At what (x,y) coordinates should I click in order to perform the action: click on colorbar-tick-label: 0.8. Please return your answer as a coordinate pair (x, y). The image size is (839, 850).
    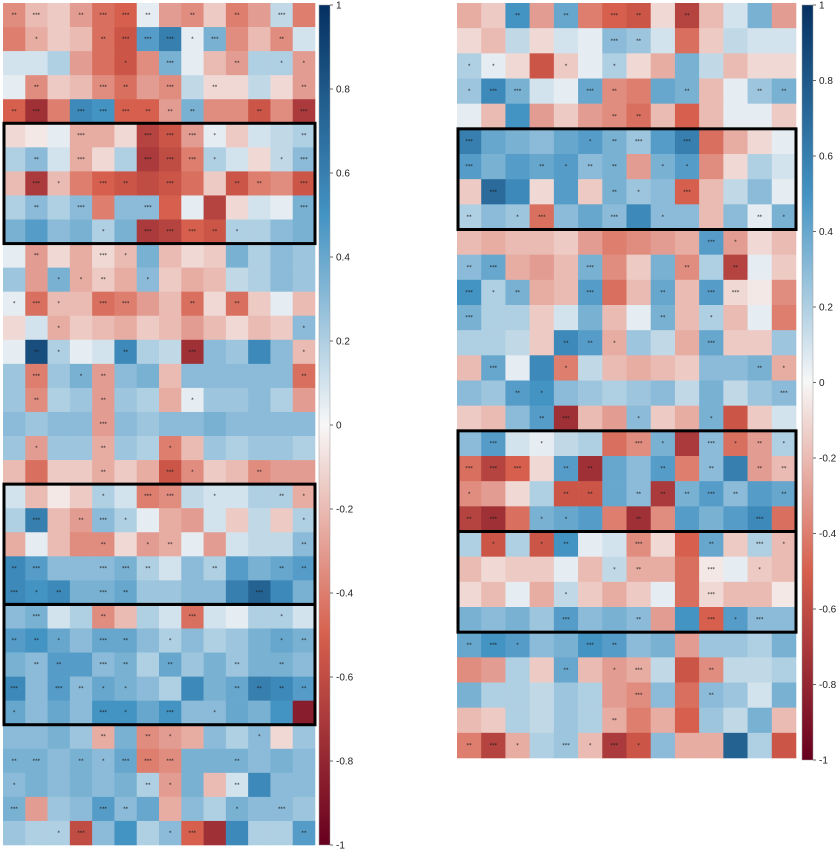
    Looking at the image, I should click on (343, 90).